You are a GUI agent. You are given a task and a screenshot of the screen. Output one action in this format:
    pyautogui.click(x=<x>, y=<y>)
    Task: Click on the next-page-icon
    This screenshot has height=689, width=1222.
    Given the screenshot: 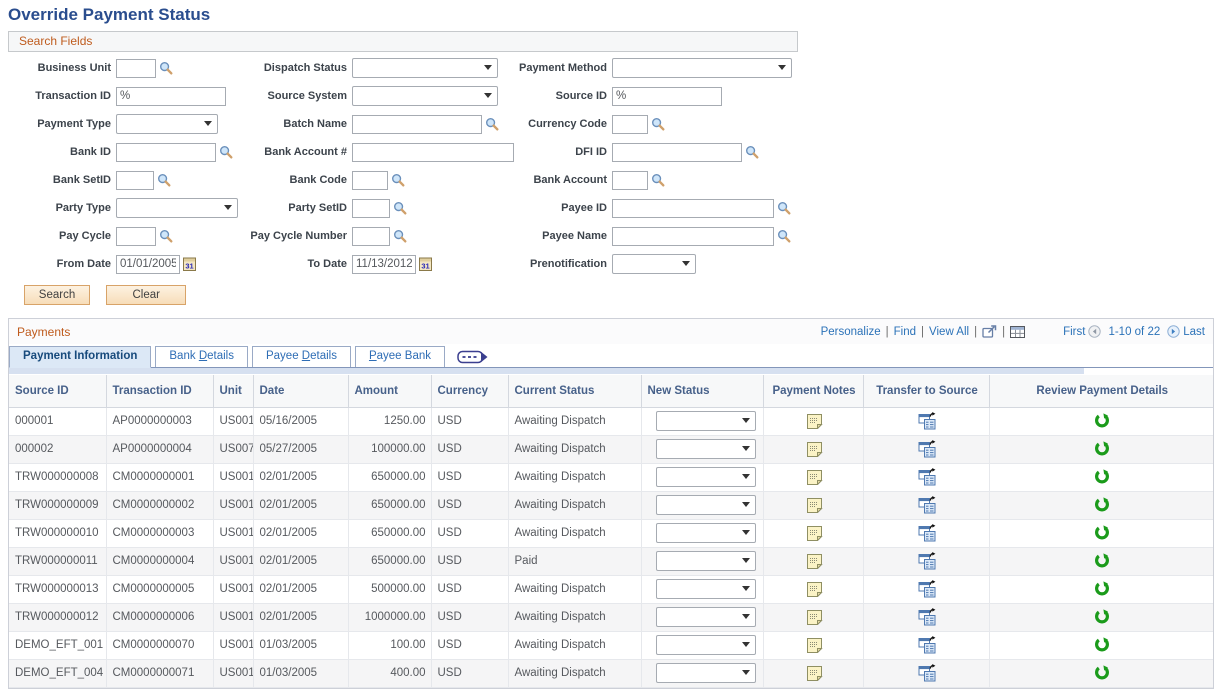 What is the action you would take?
    pyautogui.click(x=1173, y=331)
    